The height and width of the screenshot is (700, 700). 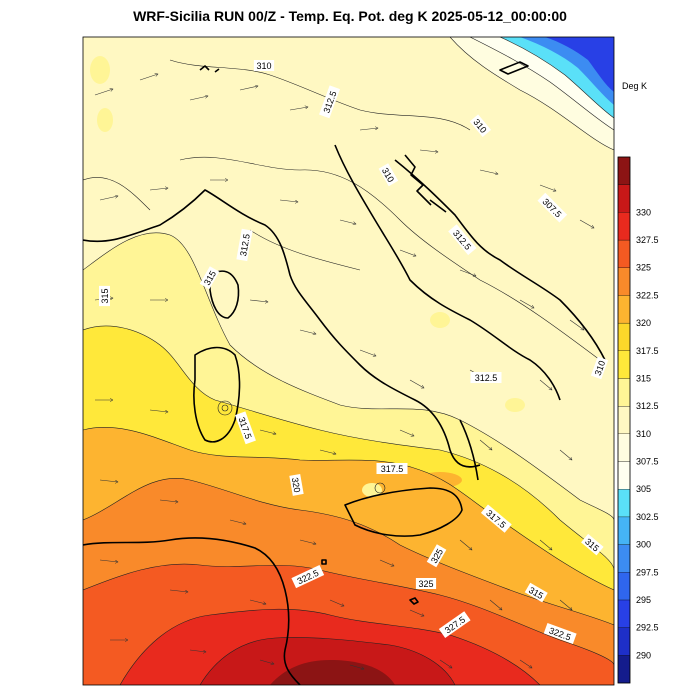 I want to click on svg-text: 320, so click(x=296, y=485).